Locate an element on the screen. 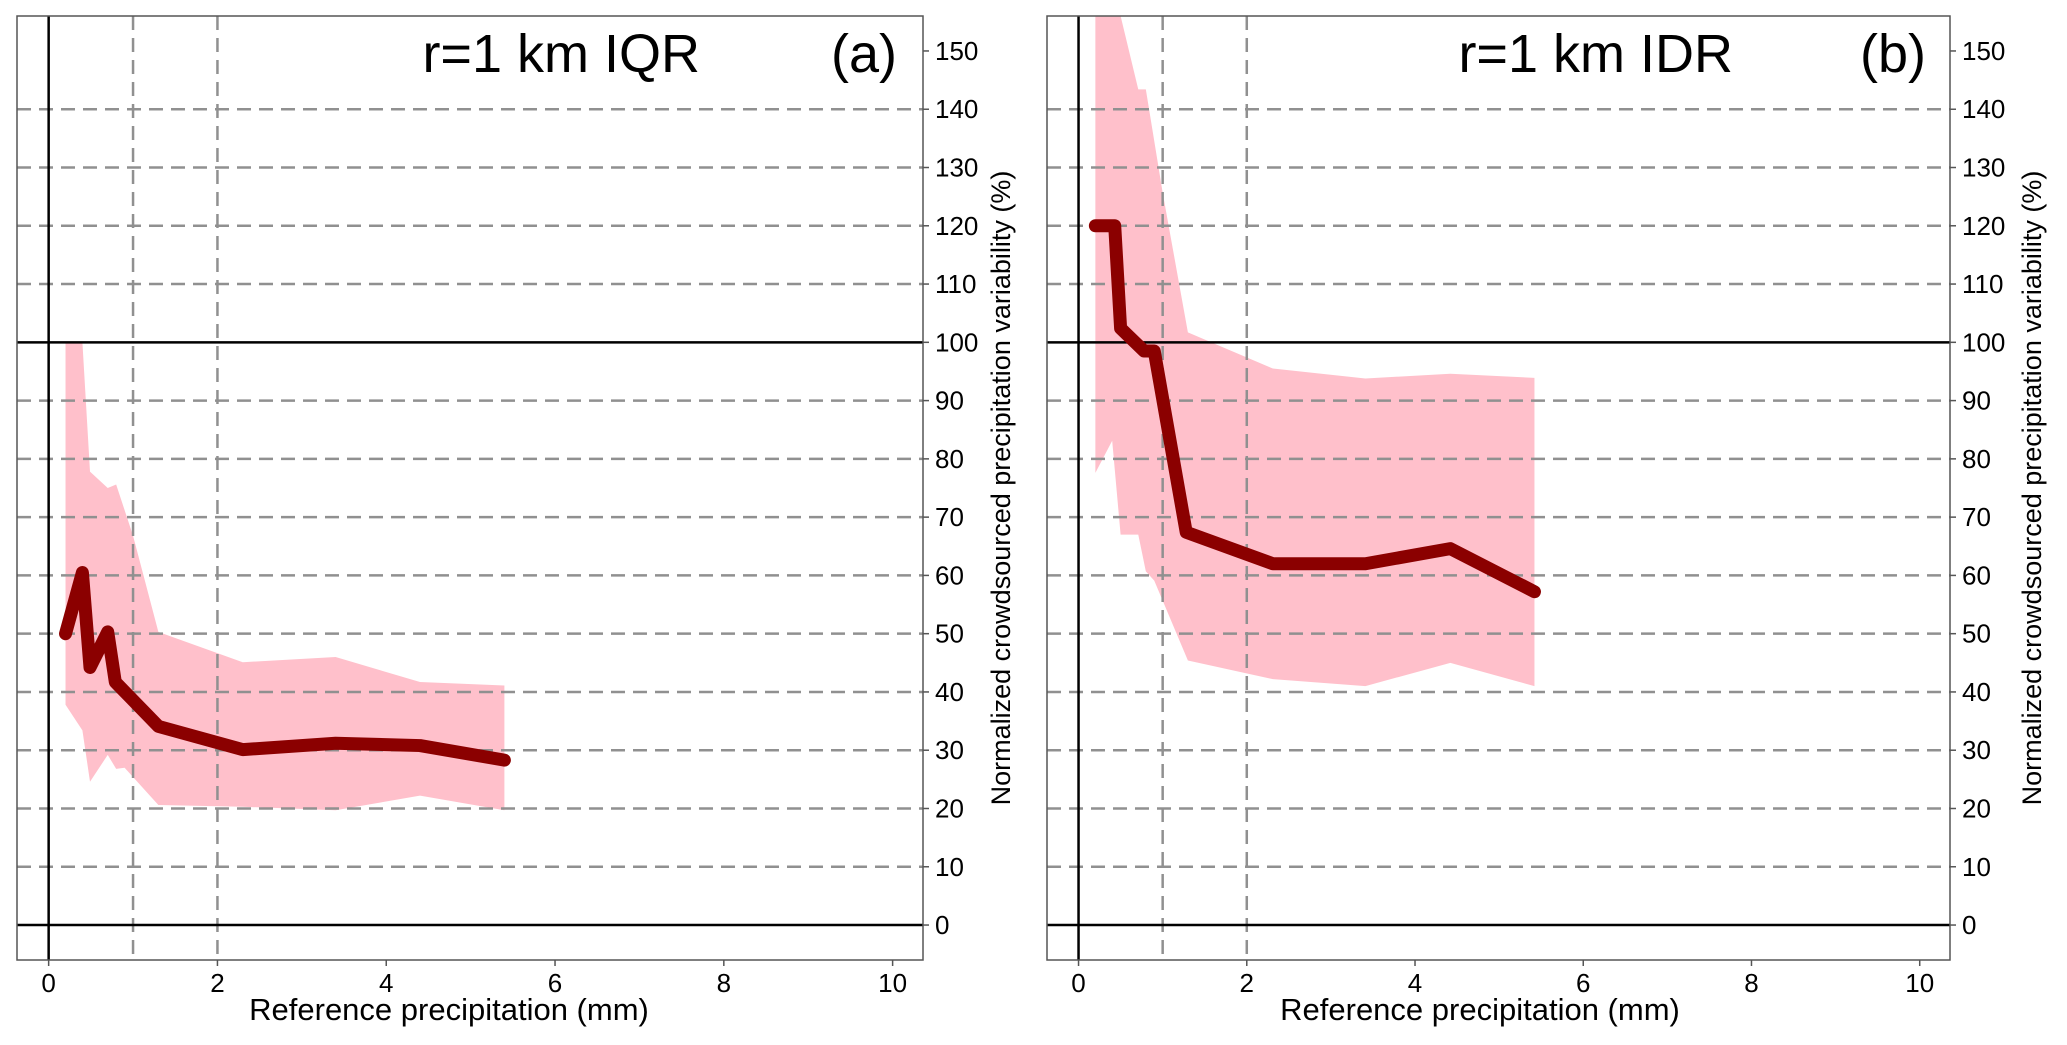 This screenshot has width=2067, height=1045. panel-a-title: r=1 km IQR is located at coordinates (561, 54).